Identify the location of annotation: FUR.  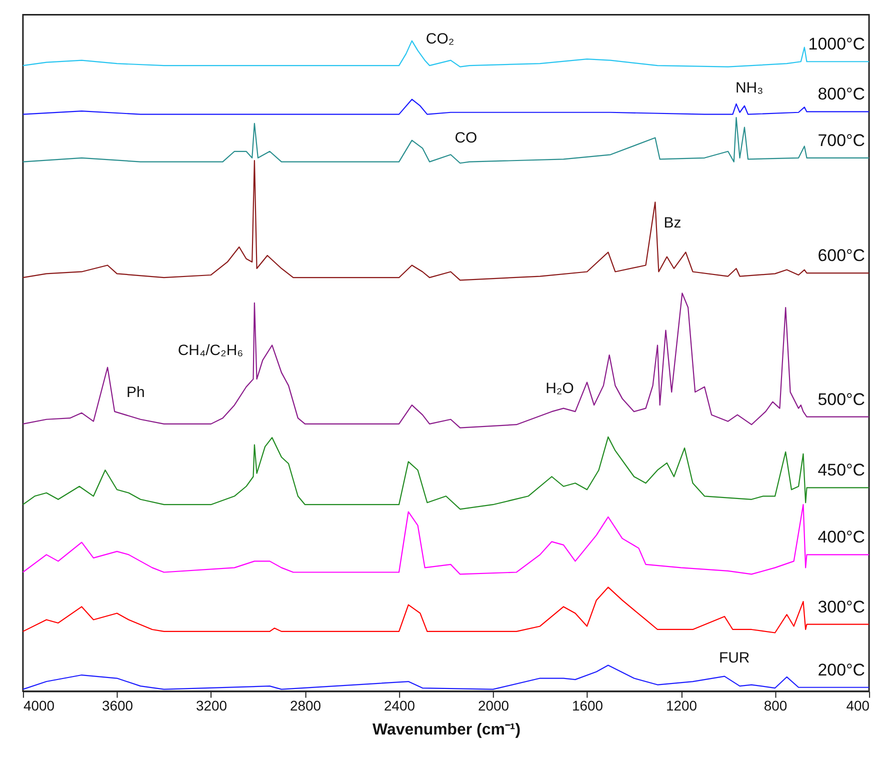
(734, 657).